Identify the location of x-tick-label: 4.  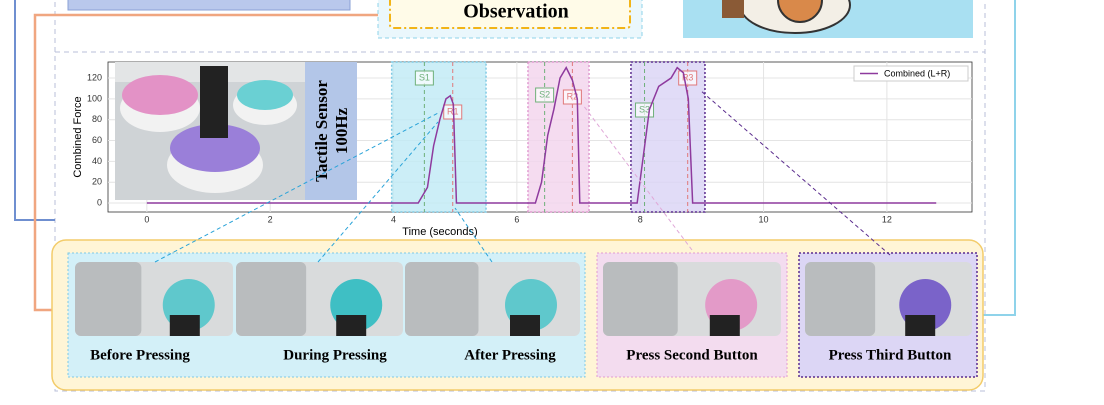
(393, 219).